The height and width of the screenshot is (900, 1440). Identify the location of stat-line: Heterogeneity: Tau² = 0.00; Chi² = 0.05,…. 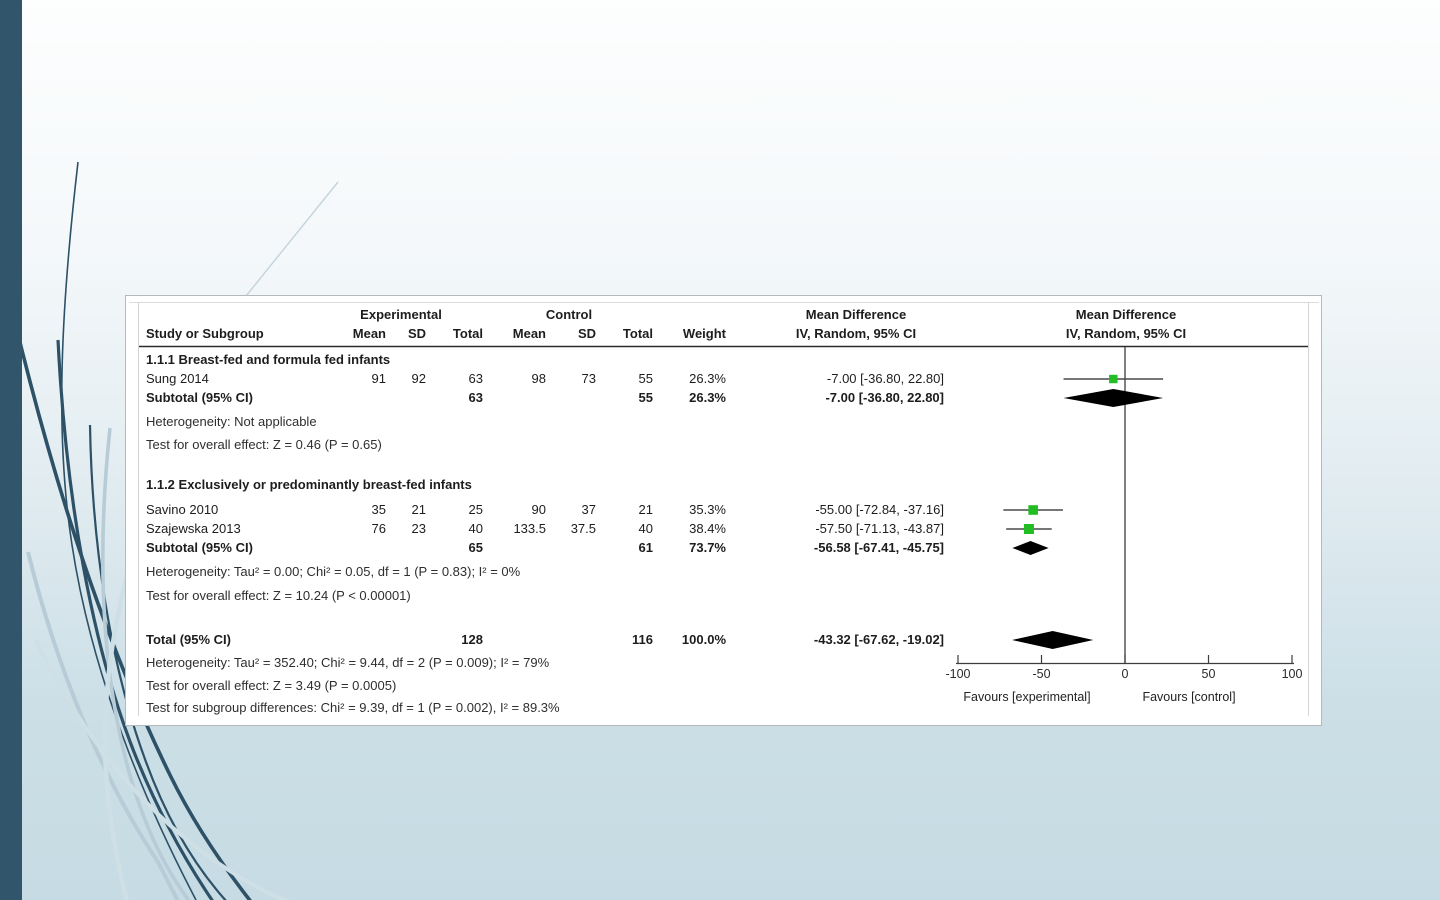
(333, 571).